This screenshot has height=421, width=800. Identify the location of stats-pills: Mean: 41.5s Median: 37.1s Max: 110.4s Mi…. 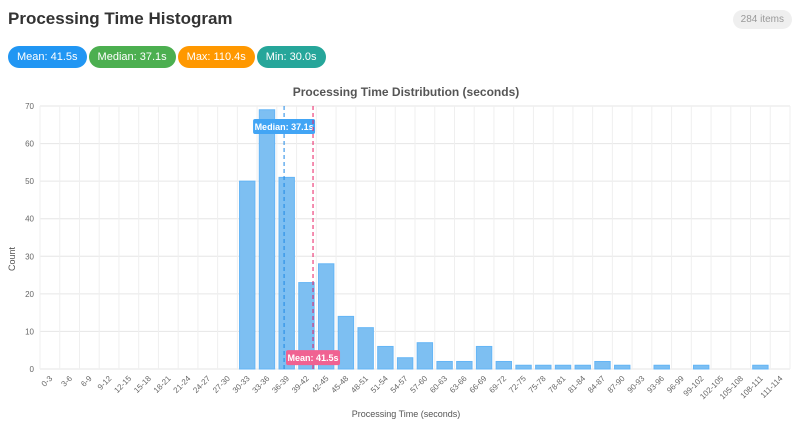
(167, 57).